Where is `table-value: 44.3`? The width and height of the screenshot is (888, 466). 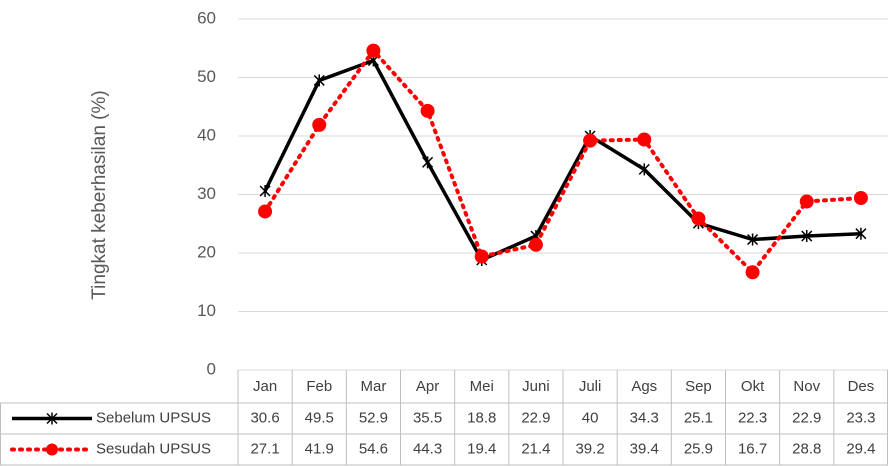
table-value: 44.3 is located at coordinates (427, 448).